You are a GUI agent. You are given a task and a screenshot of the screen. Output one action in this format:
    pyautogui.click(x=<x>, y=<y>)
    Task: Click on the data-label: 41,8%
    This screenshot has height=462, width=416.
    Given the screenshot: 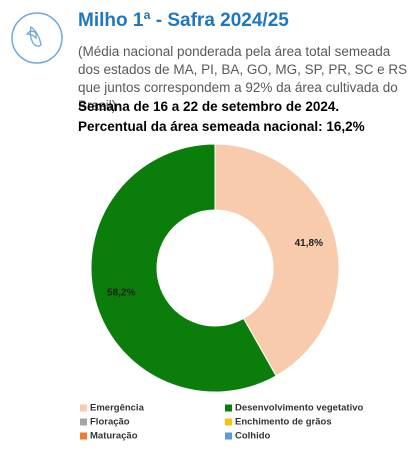 What is the action you would take?
    pyautogui.click(x=309, y=243)
    